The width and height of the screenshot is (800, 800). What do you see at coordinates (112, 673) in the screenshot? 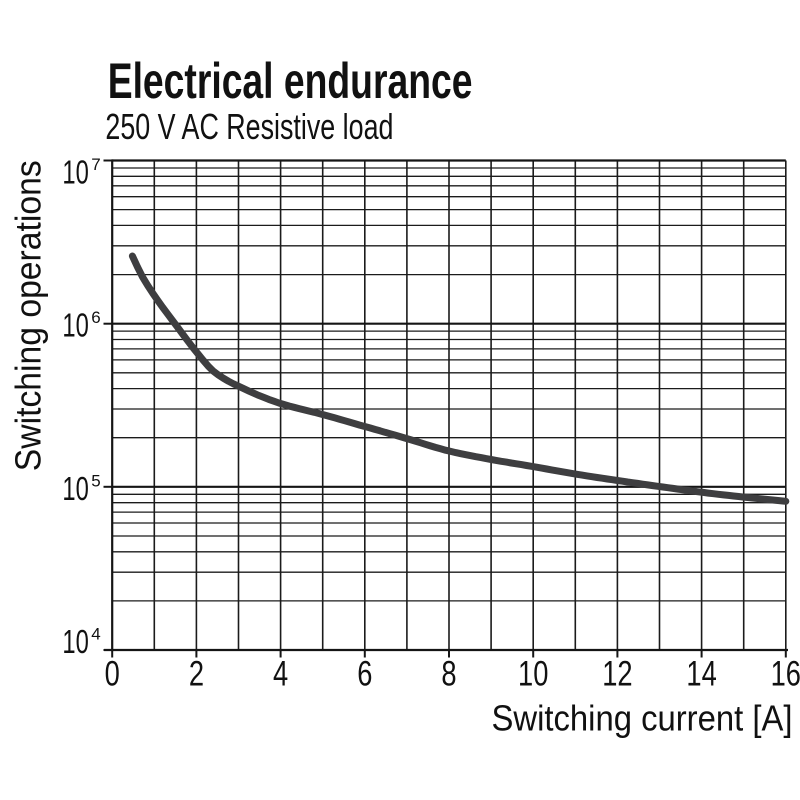
I see `svg-text: 0` at bounding box center [112, 673].